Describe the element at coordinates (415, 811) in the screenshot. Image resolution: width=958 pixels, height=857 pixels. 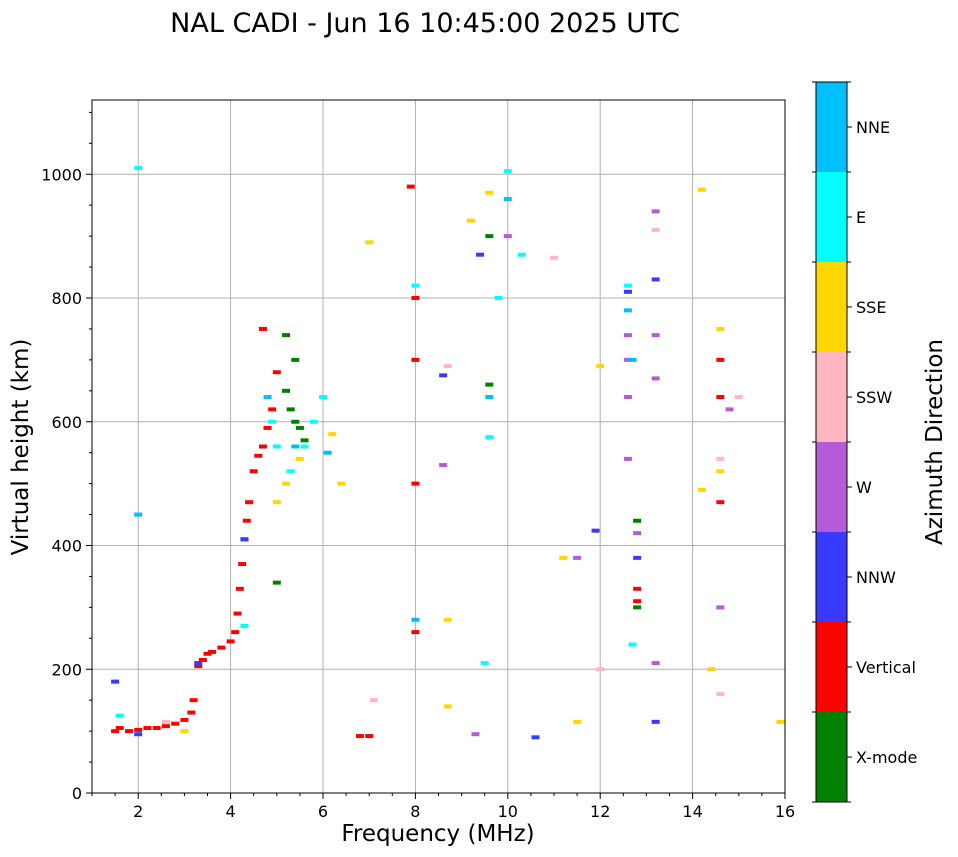
I see `x-tick-label: 8` at that location.